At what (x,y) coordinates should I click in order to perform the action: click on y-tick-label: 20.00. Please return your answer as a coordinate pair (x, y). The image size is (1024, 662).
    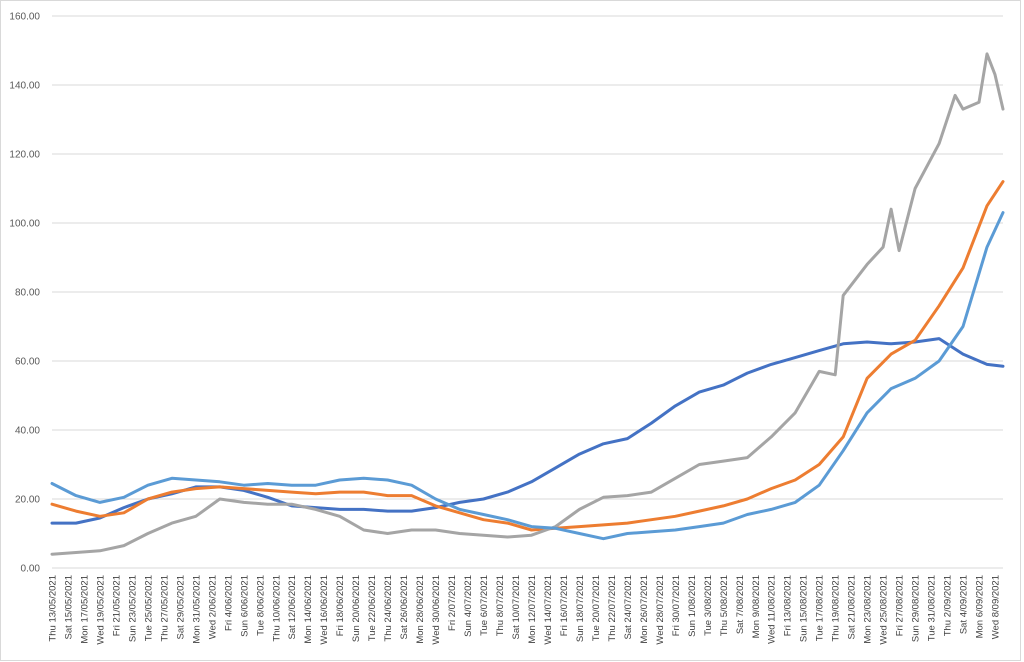
    Looking at the image, I should click on (27, 500).